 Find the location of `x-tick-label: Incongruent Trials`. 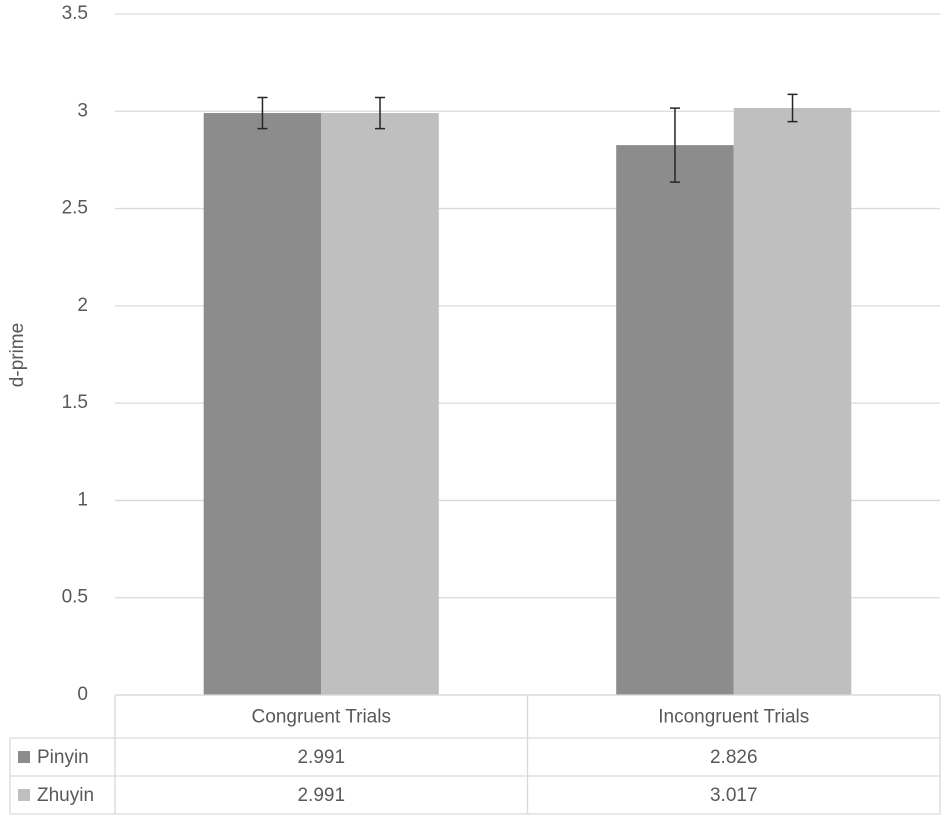

x-tick-label: Incongruent Trials is located at coordinates (733, 717).